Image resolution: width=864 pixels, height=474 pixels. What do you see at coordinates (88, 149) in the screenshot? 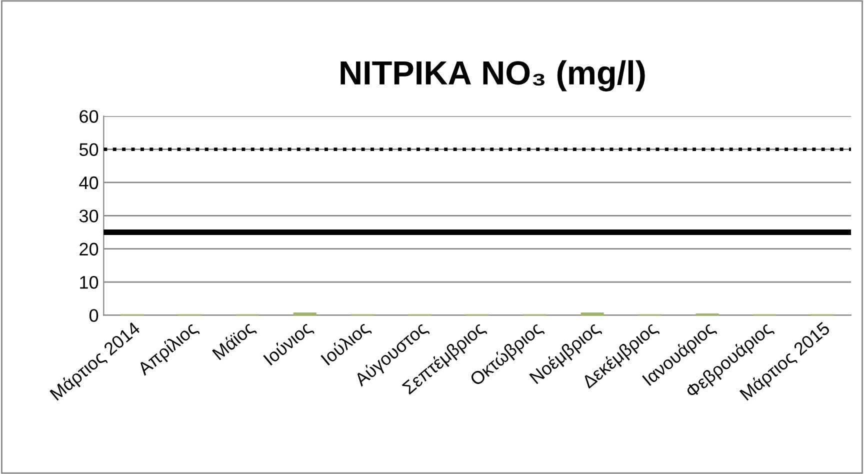
I see `y-tick-label: 50` at bounding box center [88, 149].